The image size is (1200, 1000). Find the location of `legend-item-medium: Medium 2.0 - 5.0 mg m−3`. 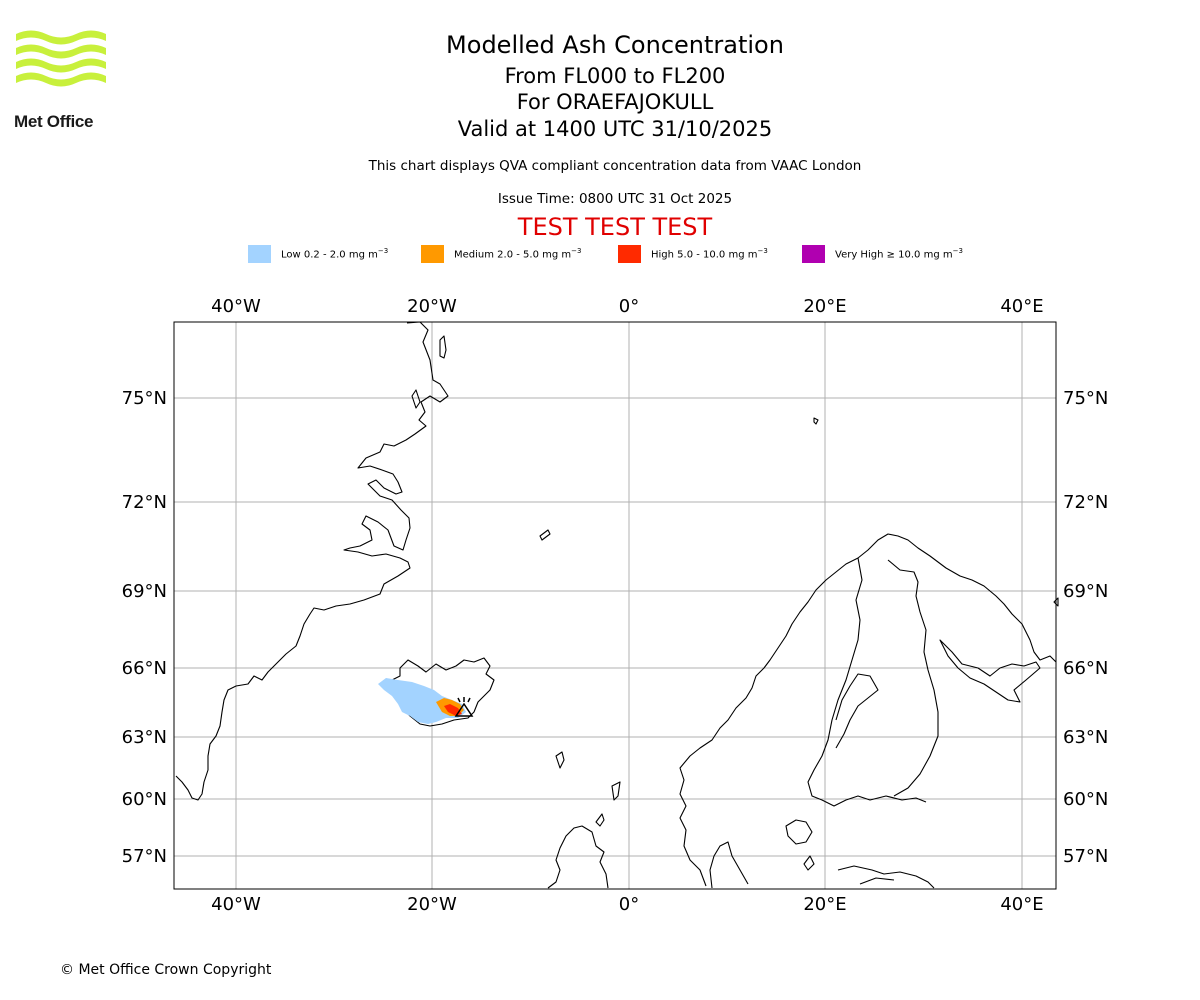

legend-item-medium: Medium 2.0 - 5.0 mg m−3 is located at coordinates (501, 254).